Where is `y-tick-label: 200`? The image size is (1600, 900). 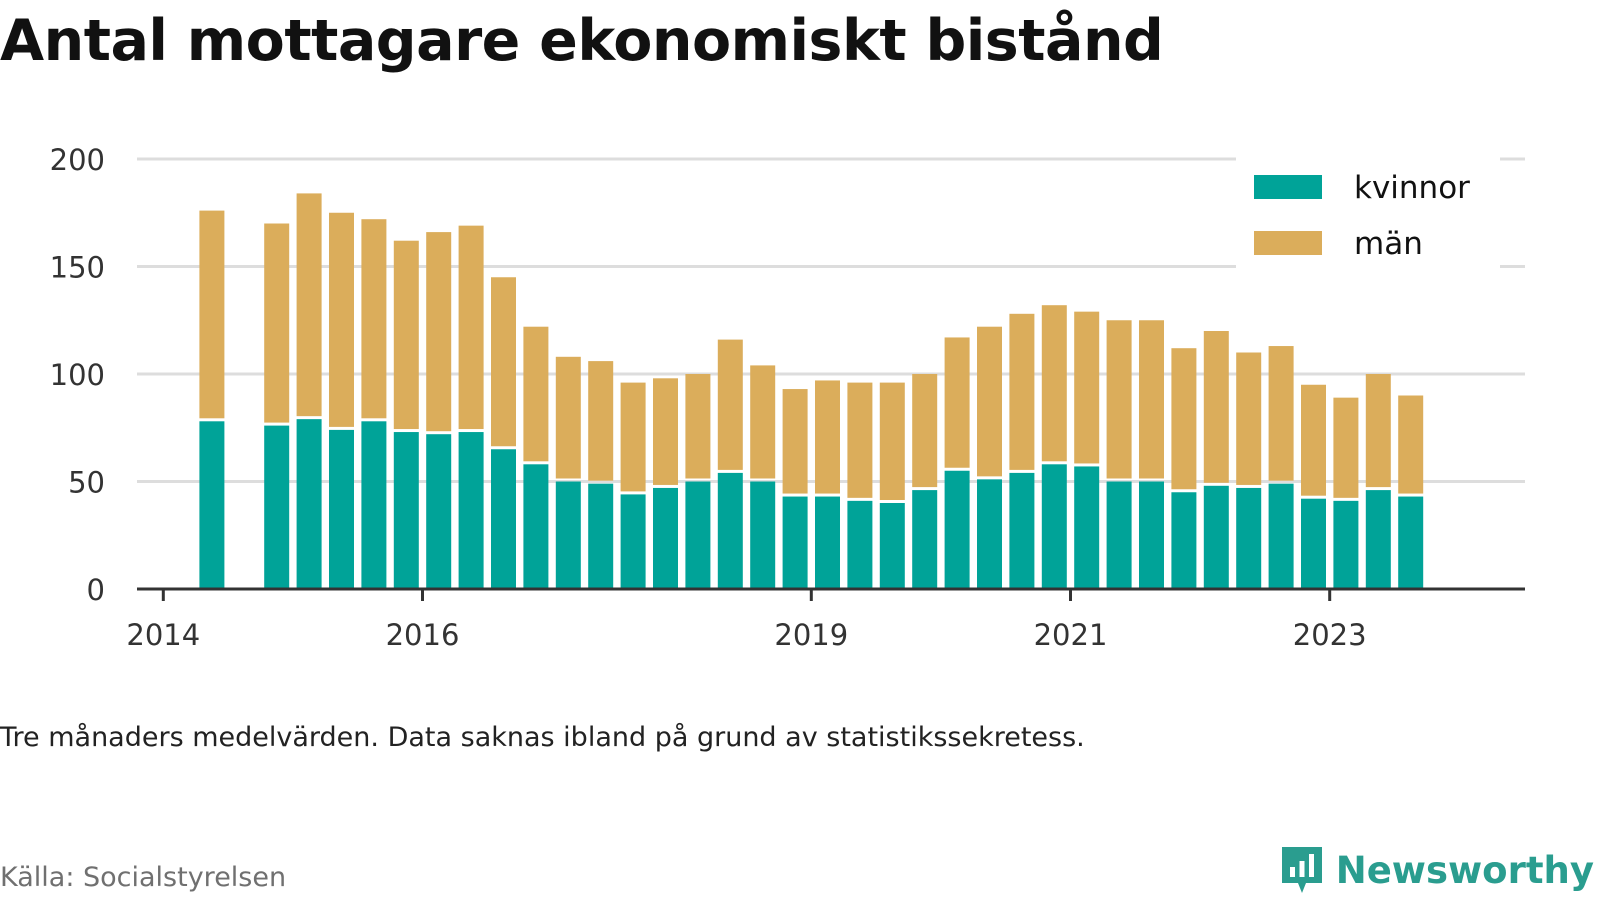
y-tick-label: 200 is located at coordinates (77, 160).